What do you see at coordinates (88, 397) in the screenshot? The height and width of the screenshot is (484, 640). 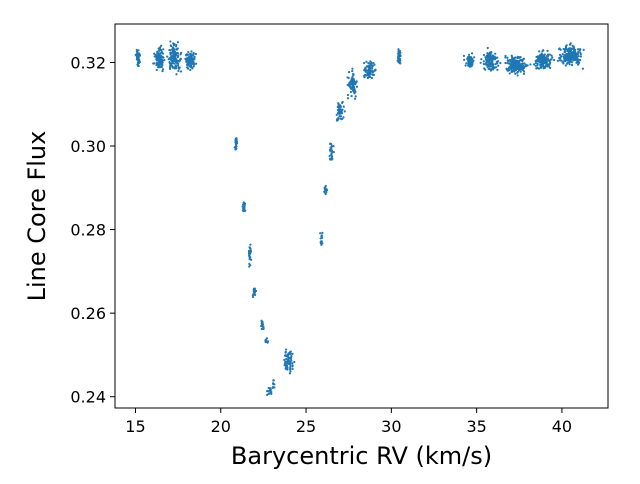 I see `y-tick-label: 0.24` at bounding box center [88, 397].